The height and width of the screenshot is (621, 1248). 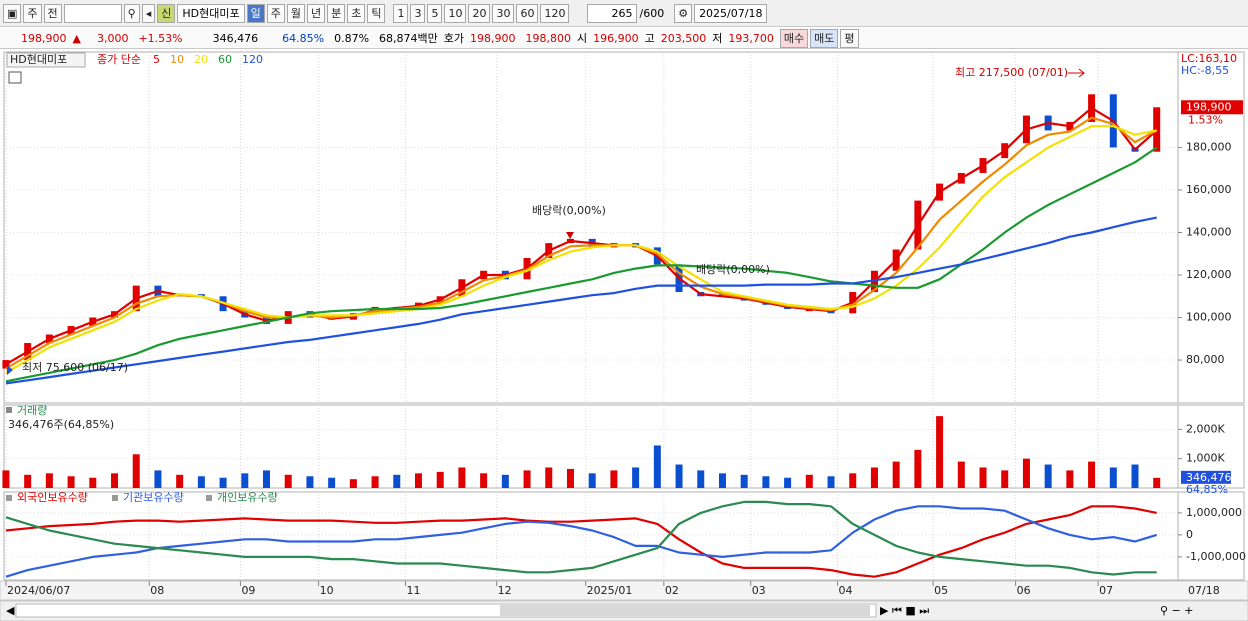 I want to click on high-arrow, so click(x=1076, y=73).